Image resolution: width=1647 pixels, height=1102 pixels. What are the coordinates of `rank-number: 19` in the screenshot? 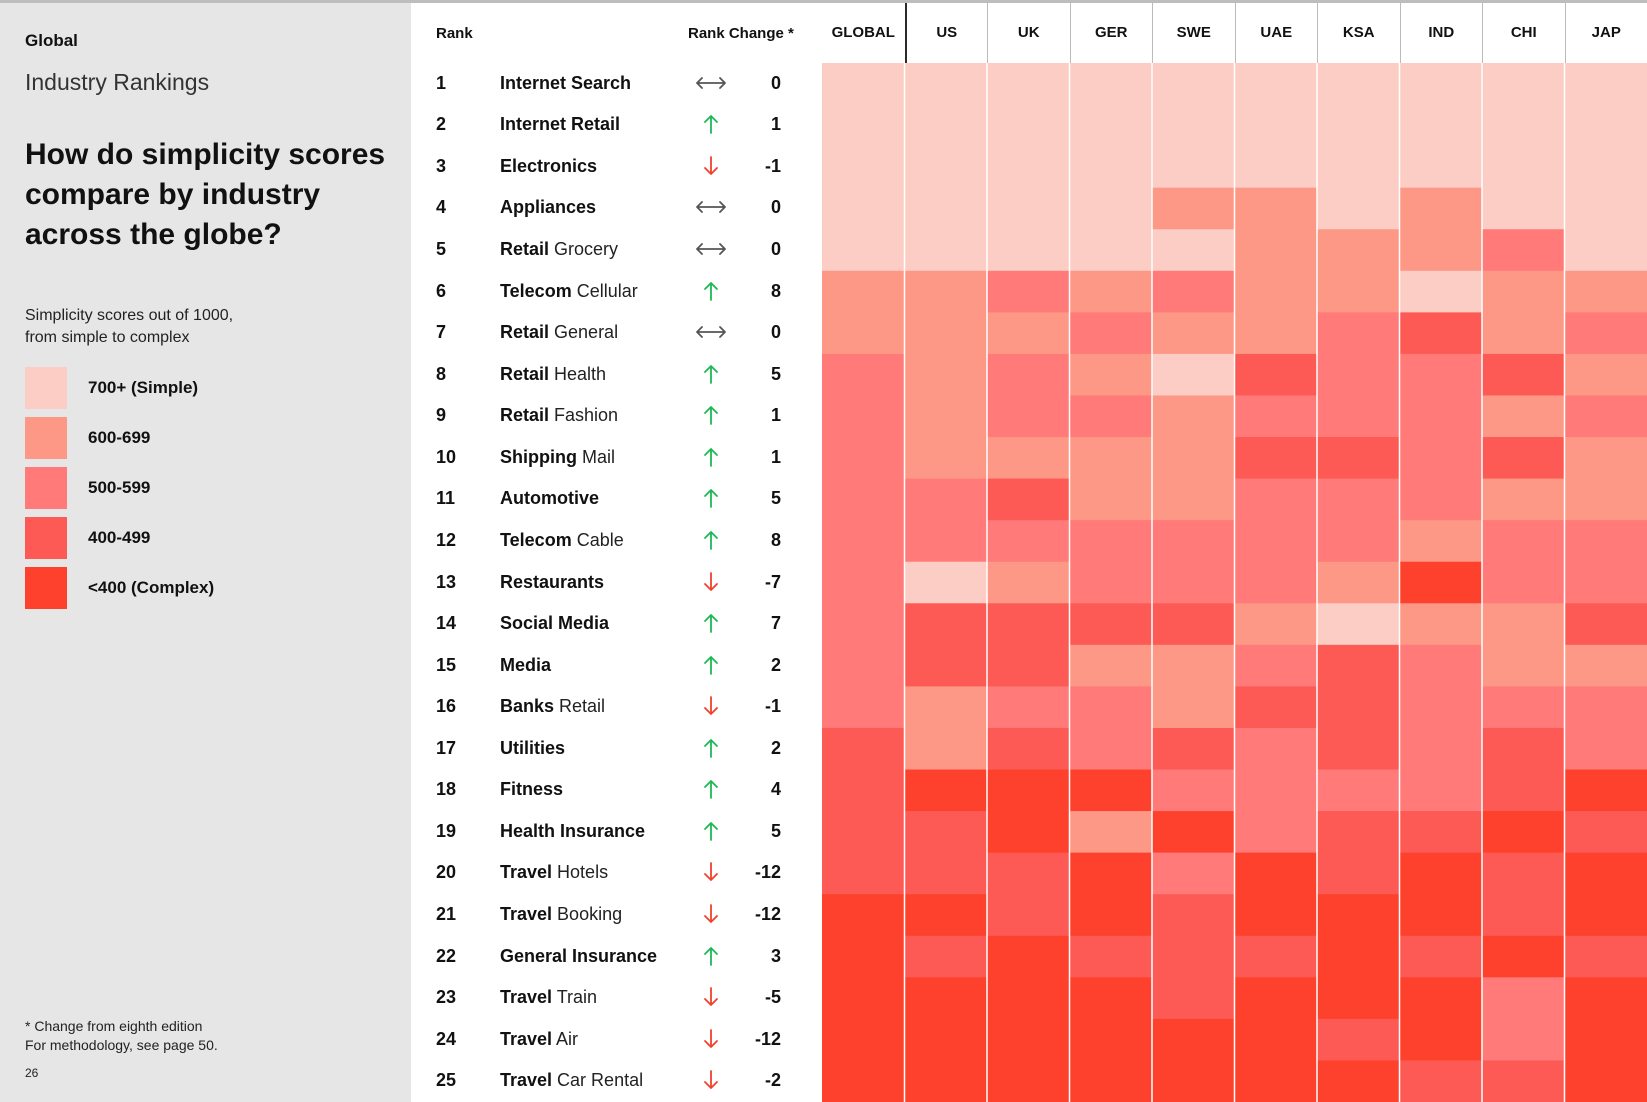 It's located at (446, 830).